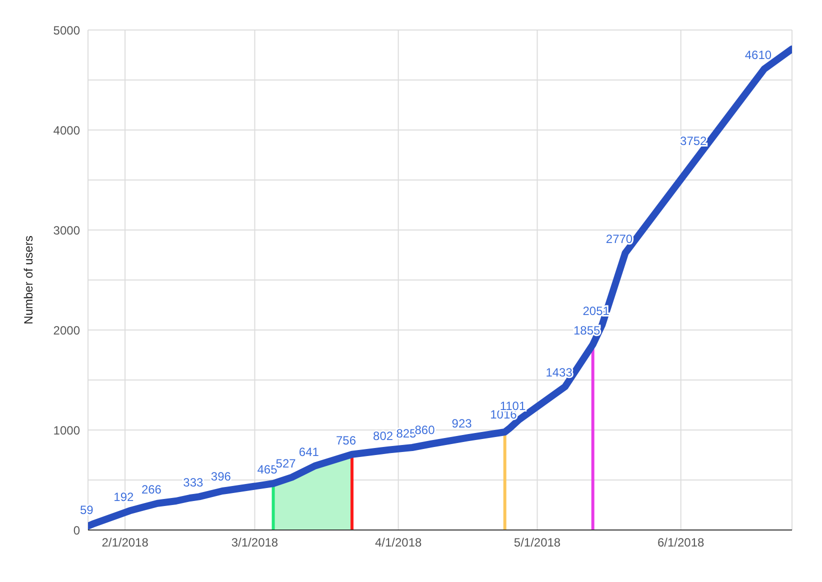  I want to click on data-label: 465, so click(267, 469).